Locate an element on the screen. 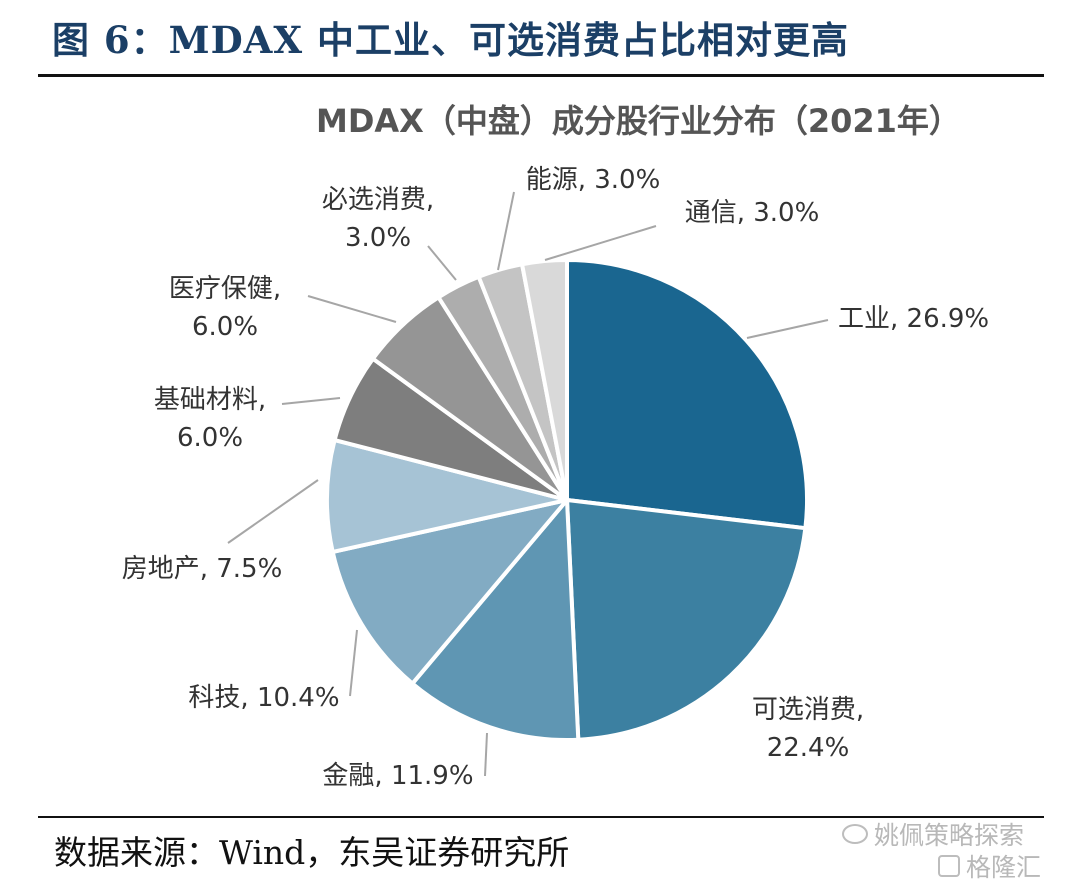 This screenshot has height=886, width=1080. slice-label-6-line1: 基础材料, is located at coordinates (210, 400).